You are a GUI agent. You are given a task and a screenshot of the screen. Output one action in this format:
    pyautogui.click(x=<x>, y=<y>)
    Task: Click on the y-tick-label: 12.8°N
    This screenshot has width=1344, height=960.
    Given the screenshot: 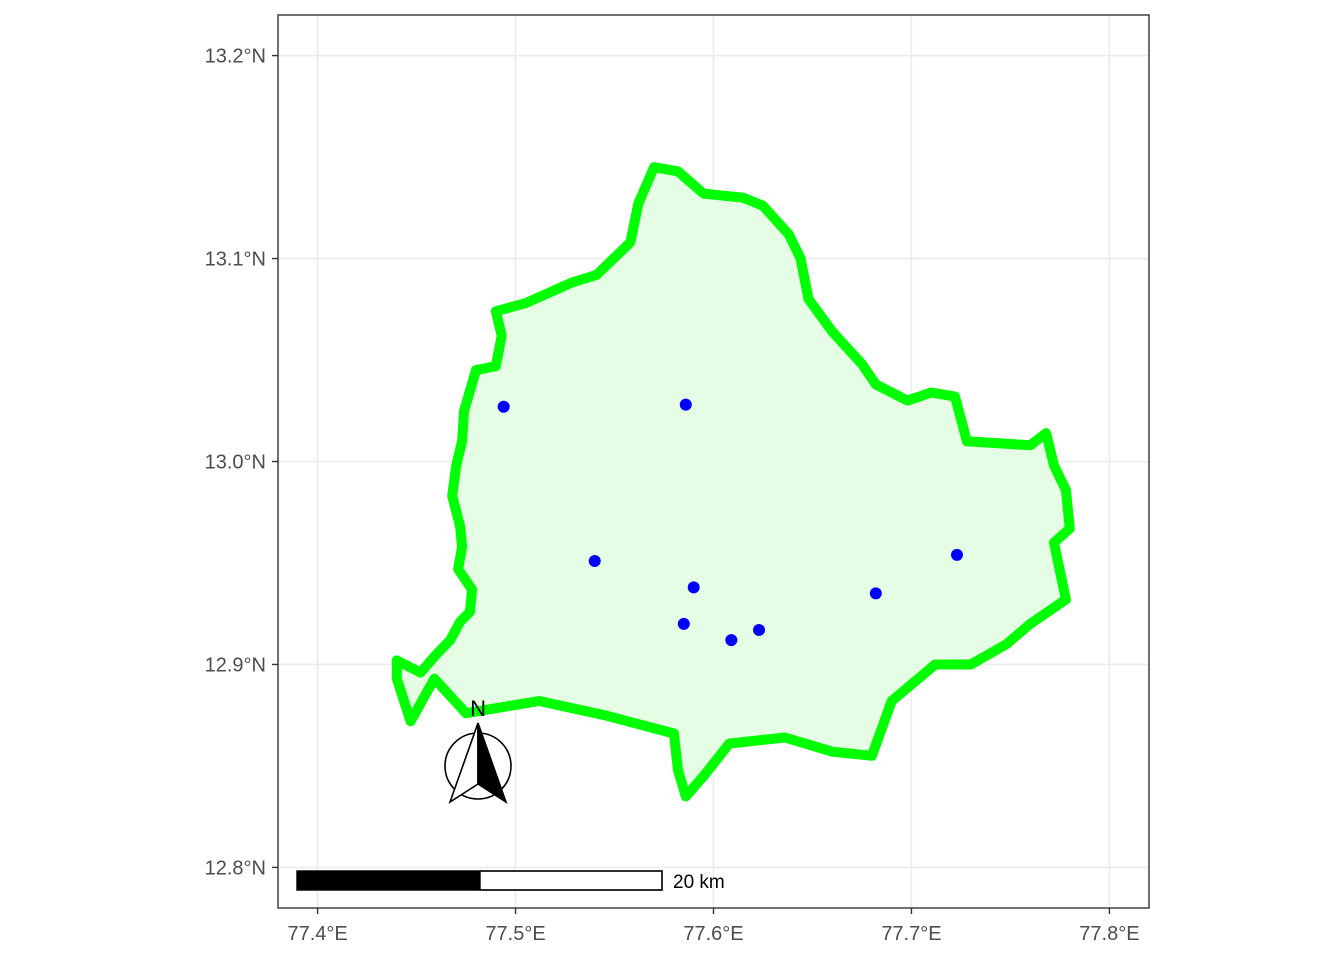 What is the action you would take?
    pyautogui.click(x=235, y=868)
    